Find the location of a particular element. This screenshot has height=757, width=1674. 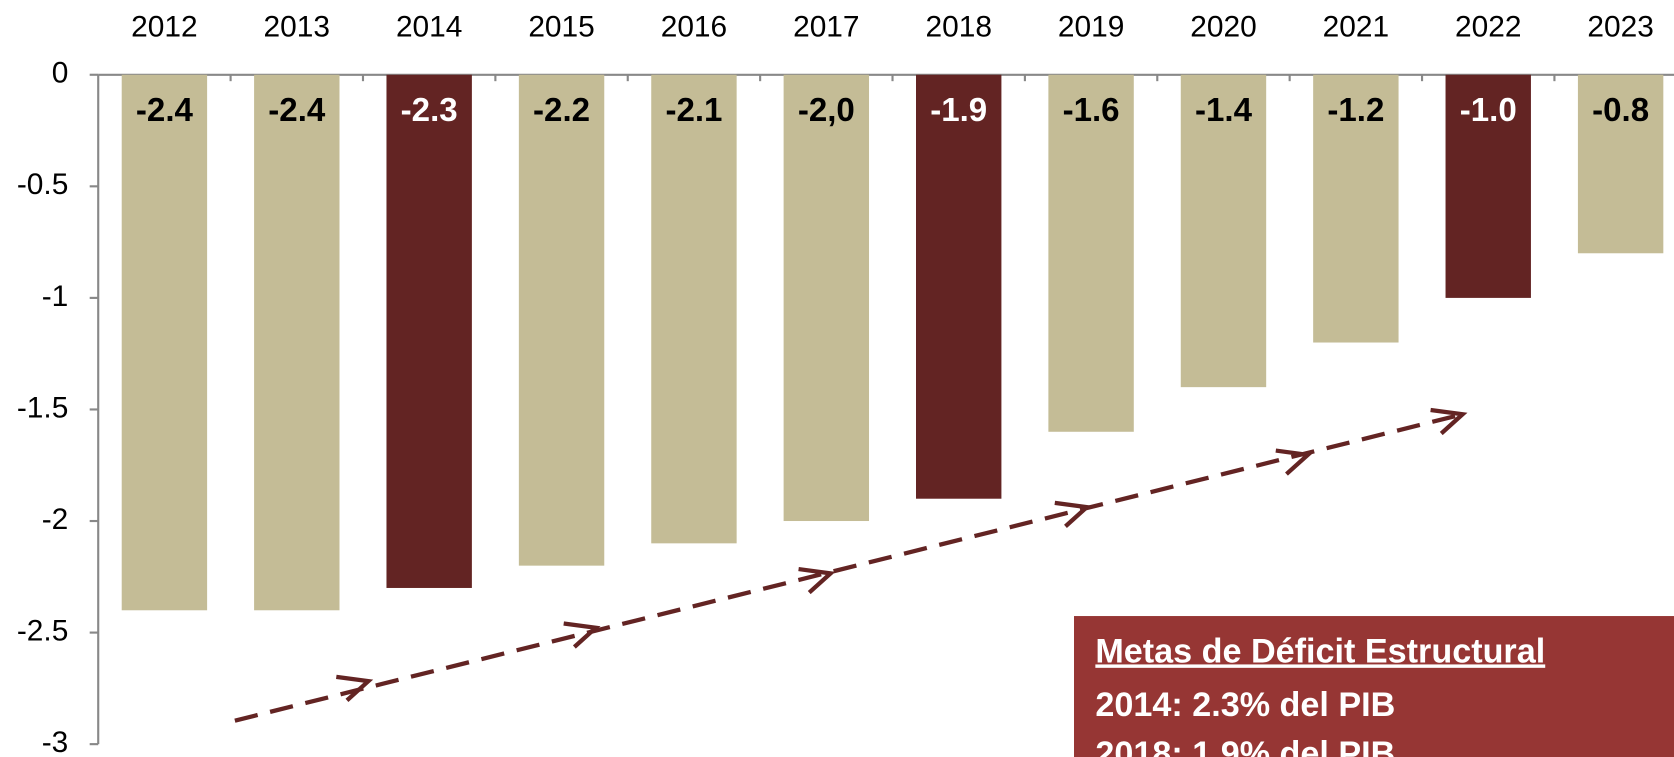

value-label: -1.9 is located at coordinates (958, 110).